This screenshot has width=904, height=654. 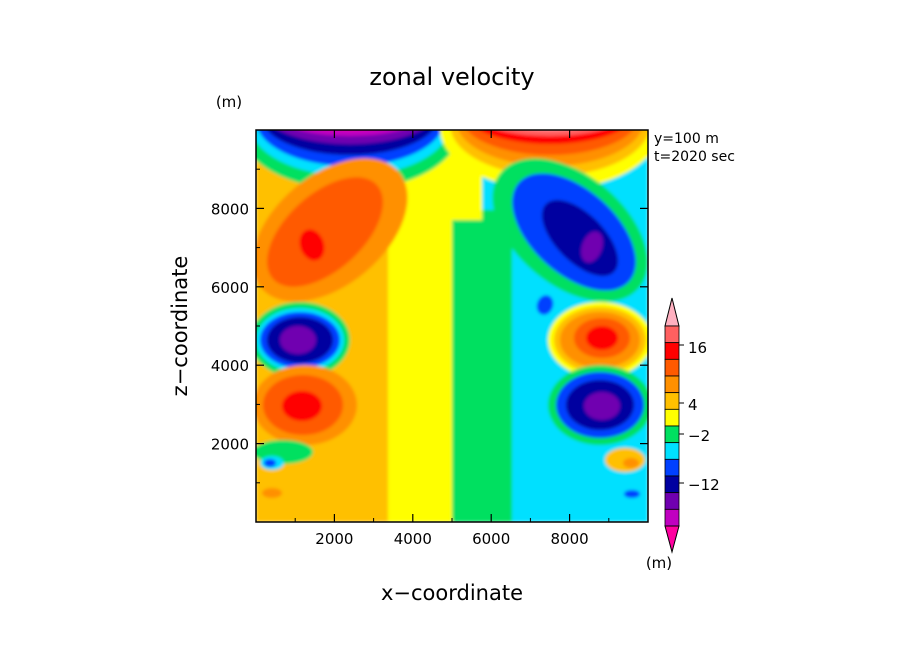 I want to click on right-middle-lobe-core, so click(x=602, y=338).